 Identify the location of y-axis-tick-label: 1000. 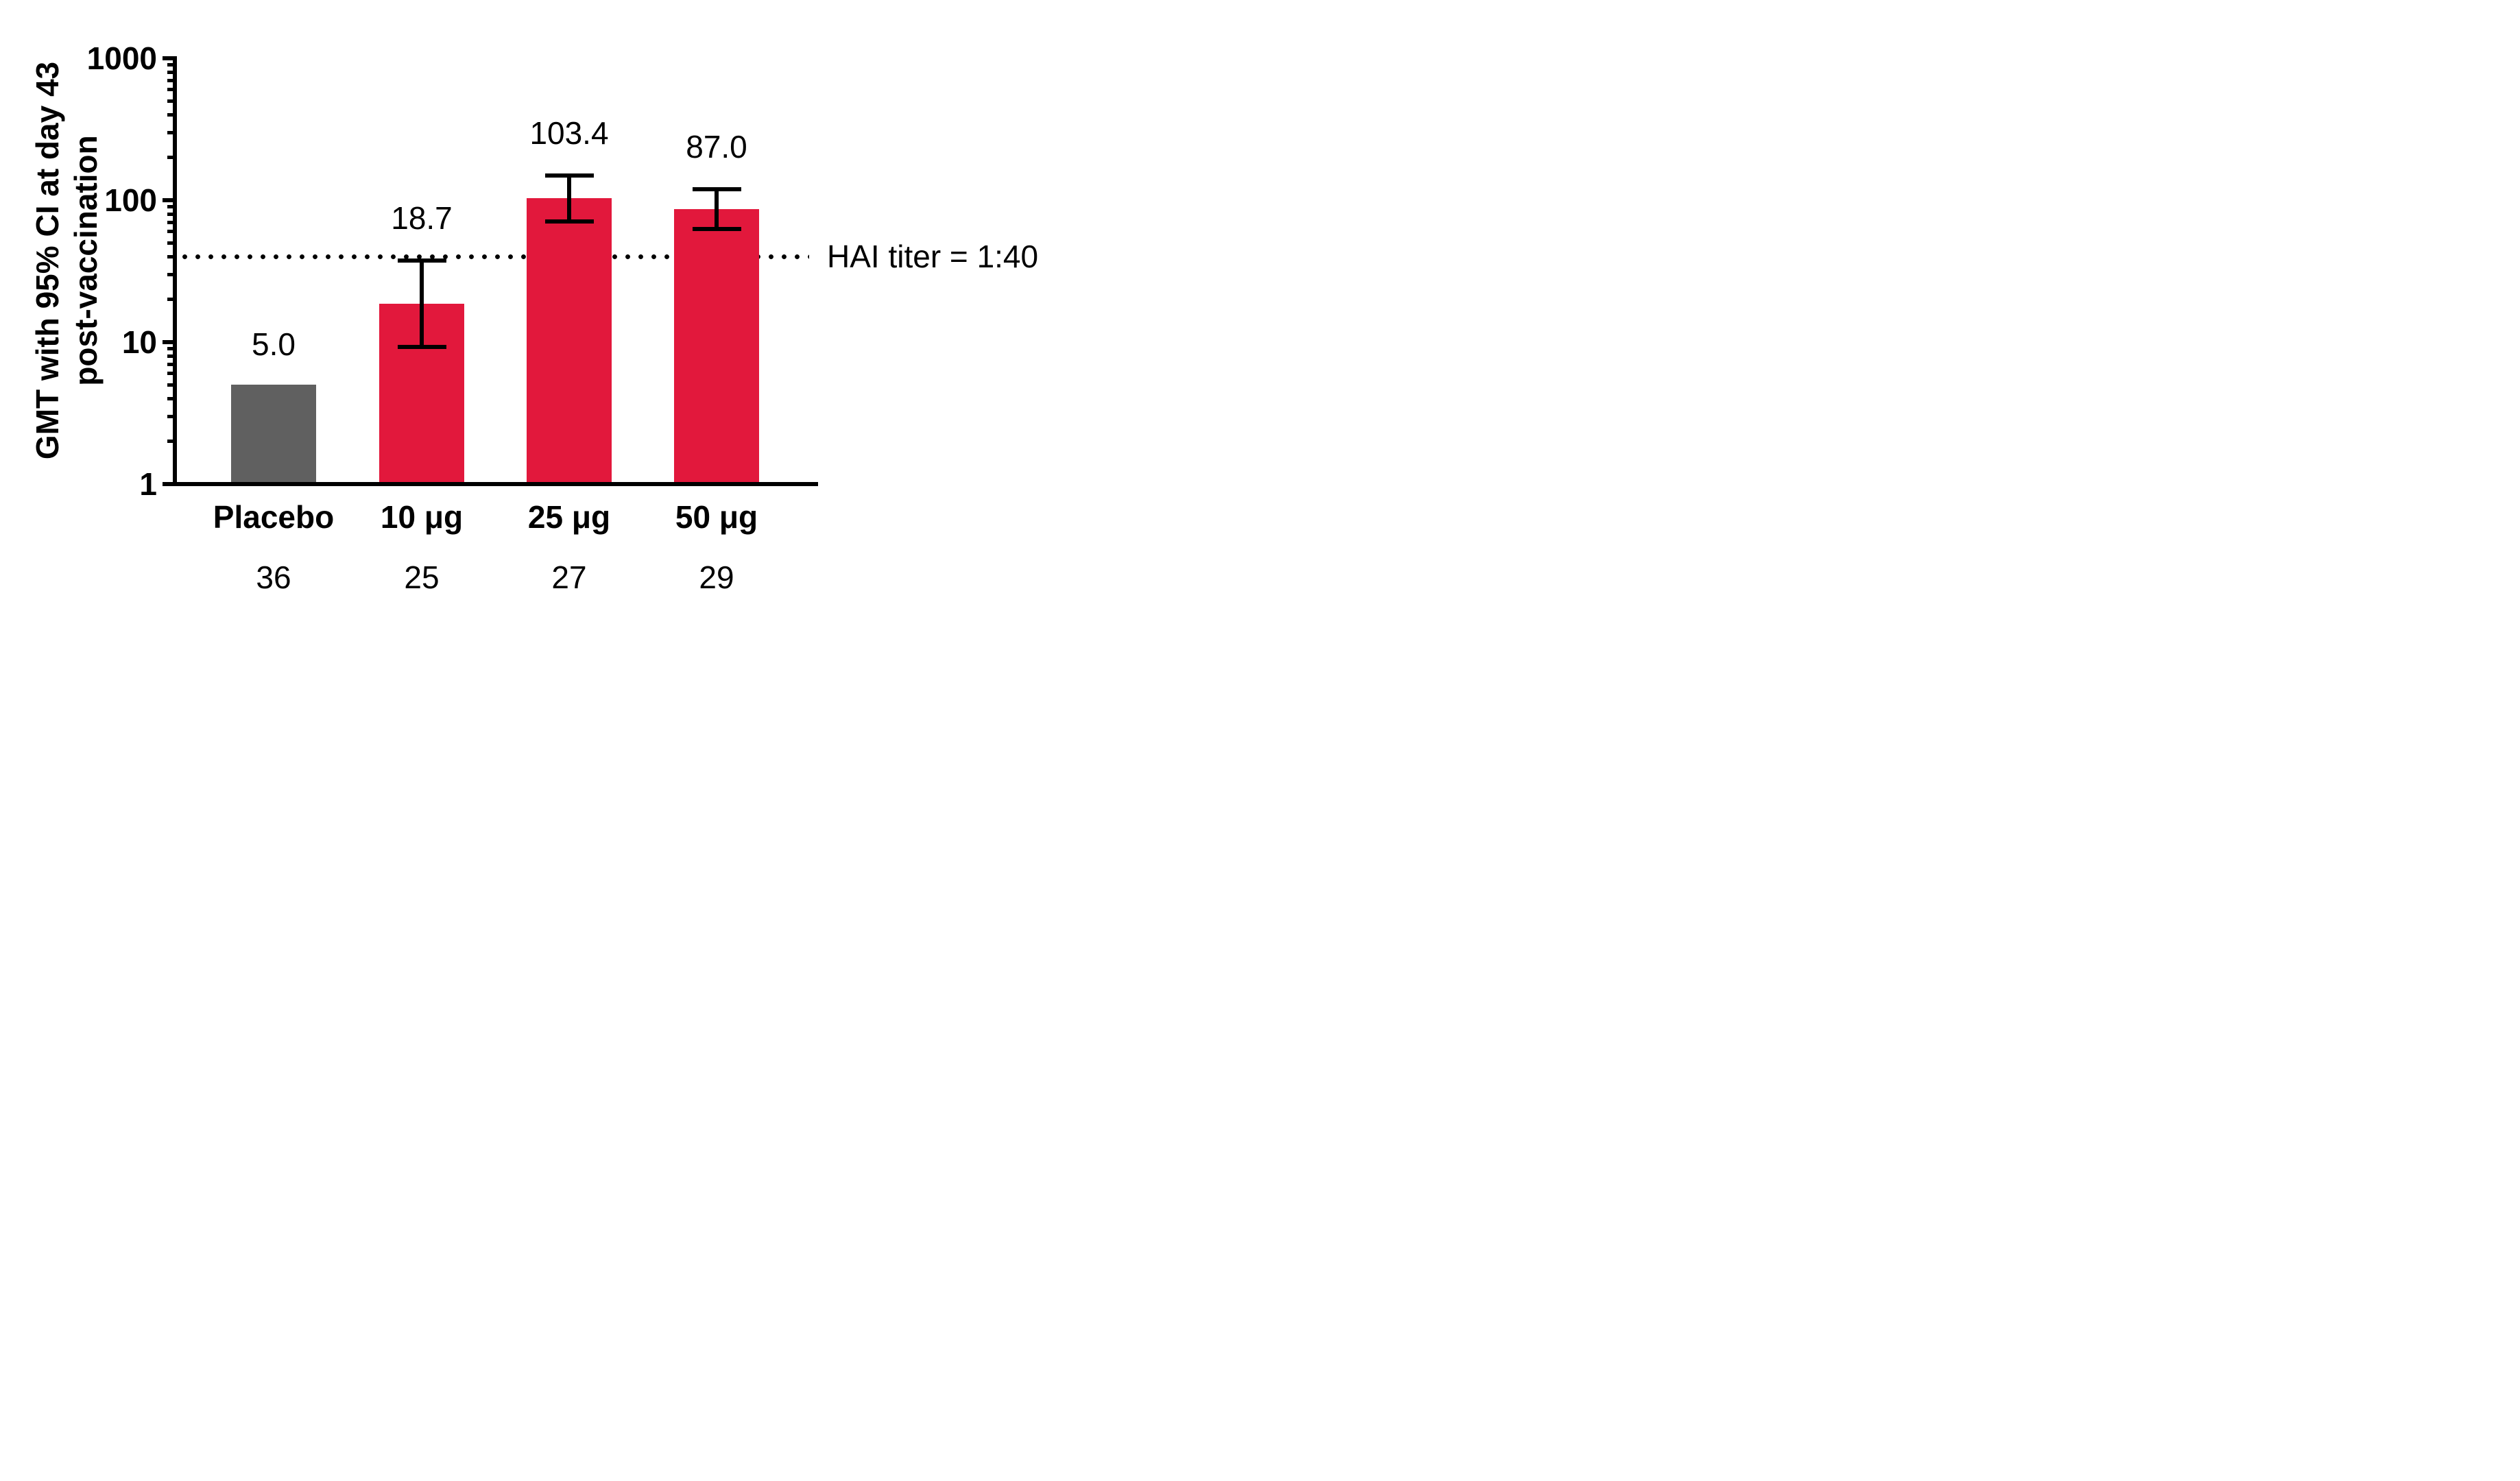
(121, 58).